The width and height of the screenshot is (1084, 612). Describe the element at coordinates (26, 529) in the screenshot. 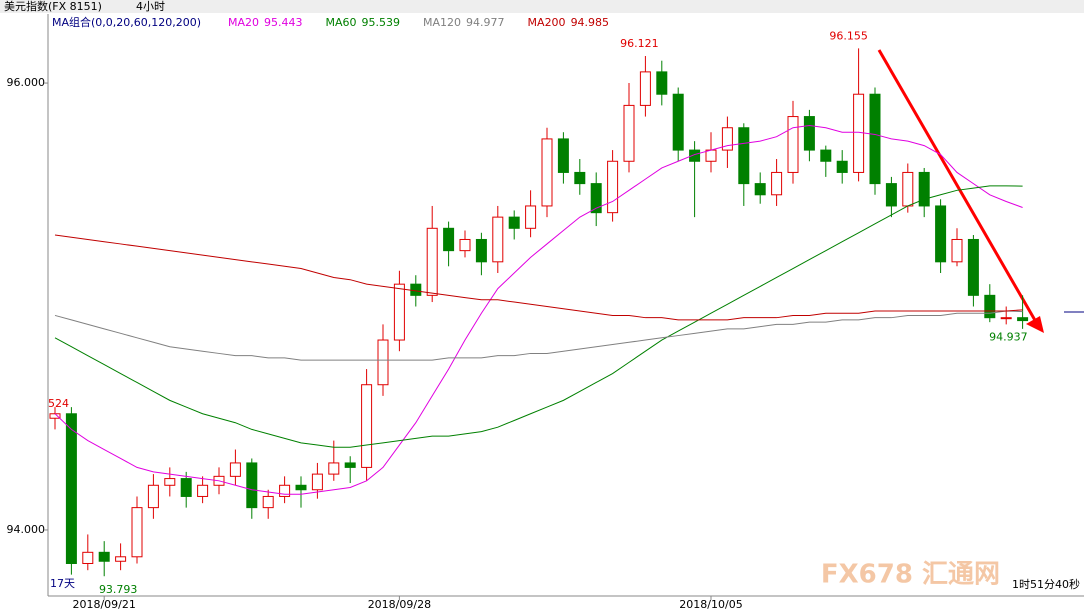

I see `y-tick-label: 94.000` at that location.